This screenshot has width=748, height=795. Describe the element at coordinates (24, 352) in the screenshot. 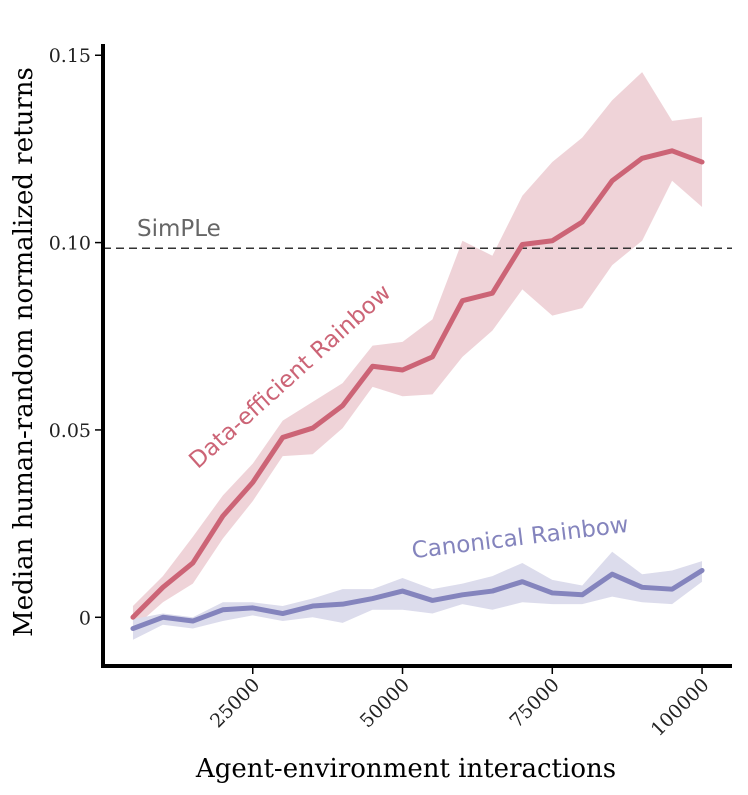

I see `y-axis-title: Median human-random normalized returns` at that location.